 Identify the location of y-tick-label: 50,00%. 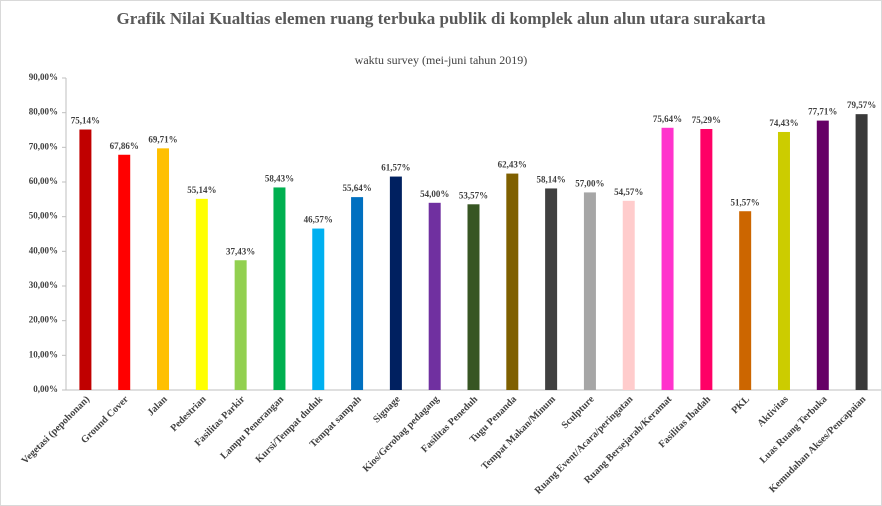
(43, 216).